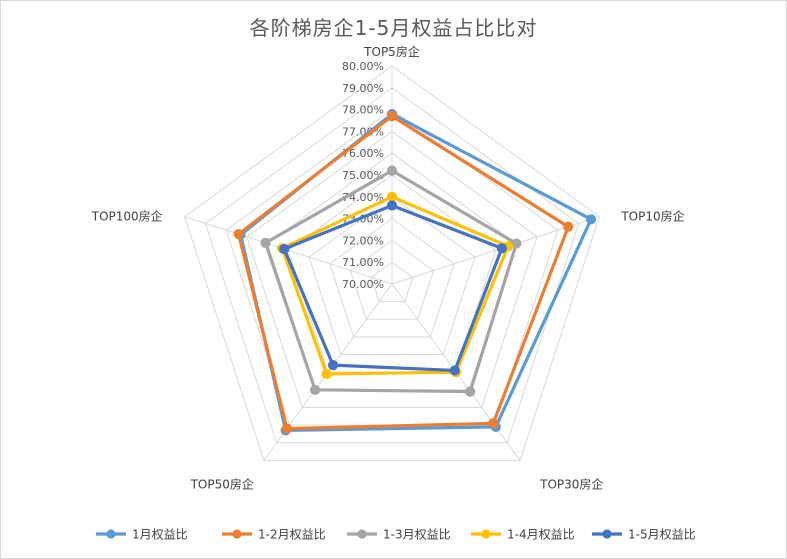 This screenshot has width=787, height=559. I want to click on chart-title: 各阶梯房企1-5月权益占比比对, so click(393, 28).